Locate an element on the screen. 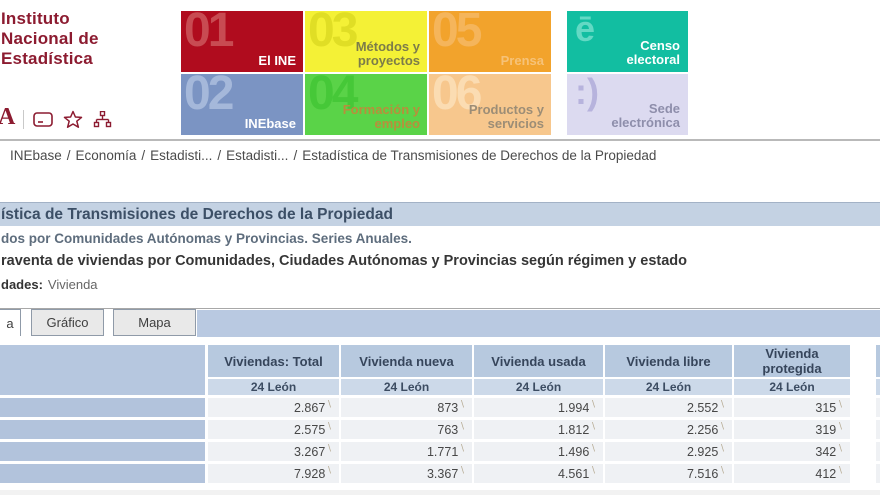 Image resolution: width=880 pixels, height=495 pixels. cell-value: 2.256 is located at coordinates (702, 429).